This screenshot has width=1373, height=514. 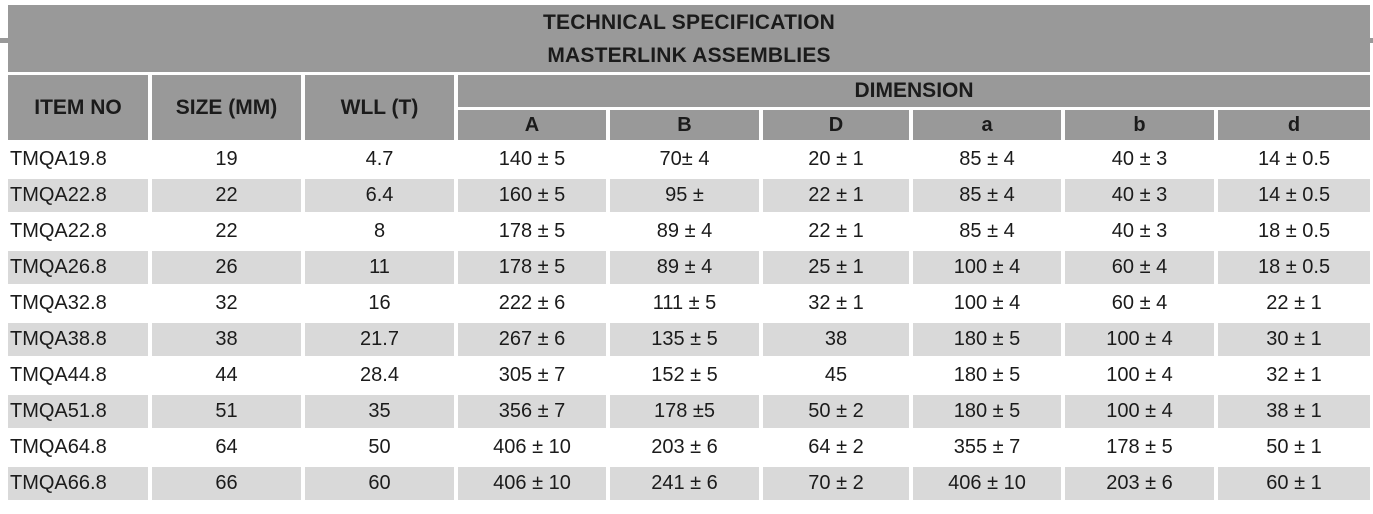 What do you see at coordinates (686, 158) in the screenshot?
I see `value-cell: 70± 4` at bounding box center [686, 158].